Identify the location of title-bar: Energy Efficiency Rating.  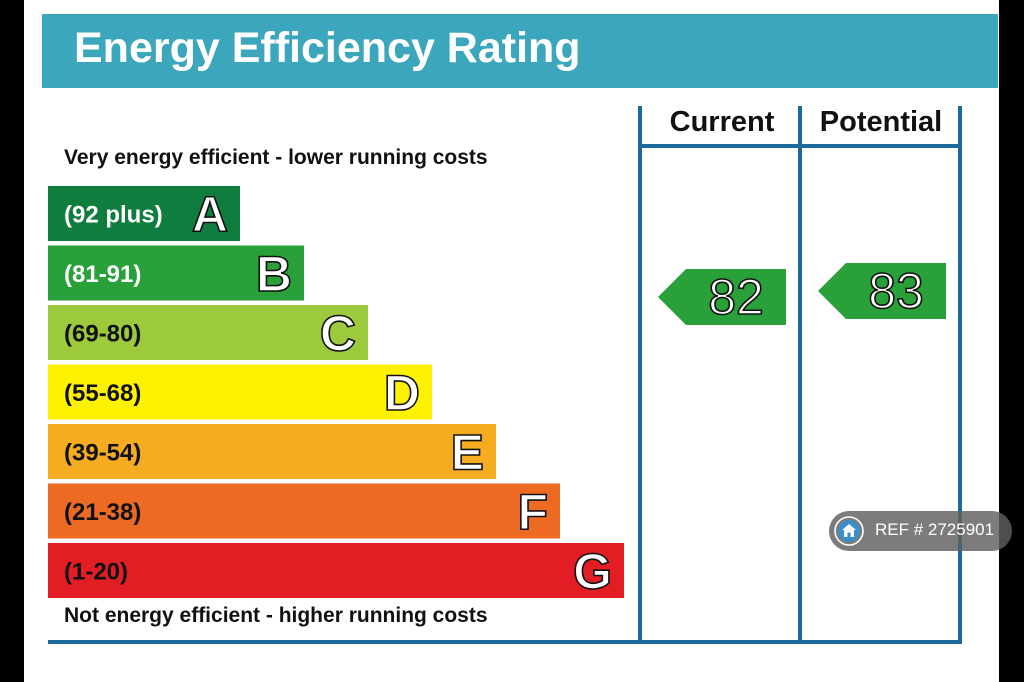
(520, 51).